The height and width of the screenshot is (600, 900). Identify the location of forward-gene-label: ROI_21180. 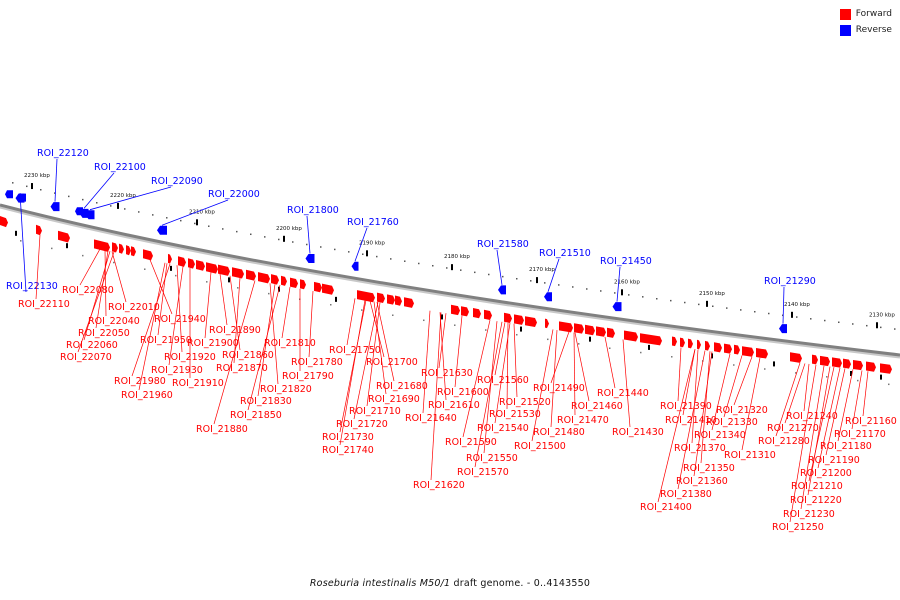
(846, 446).